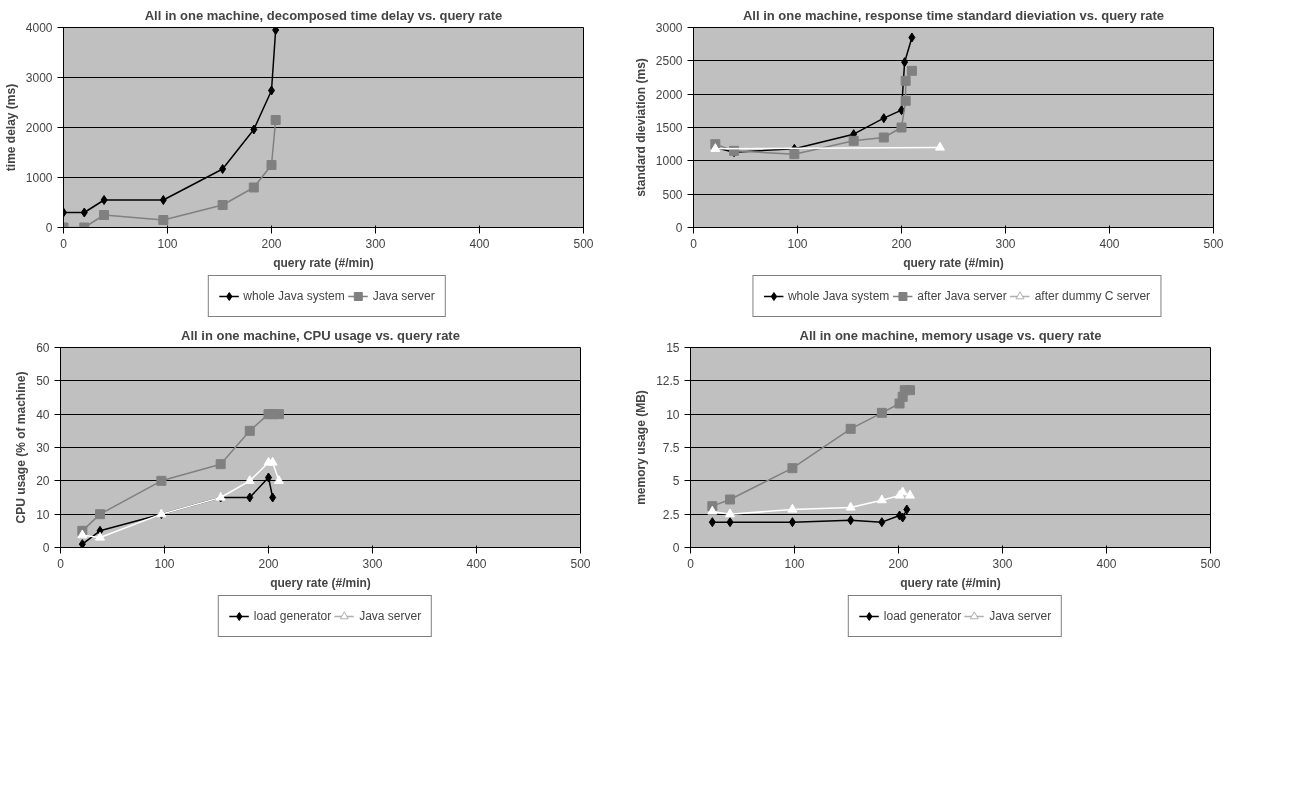 Image resolution: width=1295 pixels, height=798 pixels. What do you see at coordinates (669, 61) in the screenshot?
I see `y-tick-label: 2500` at bounding box center [669, 61].